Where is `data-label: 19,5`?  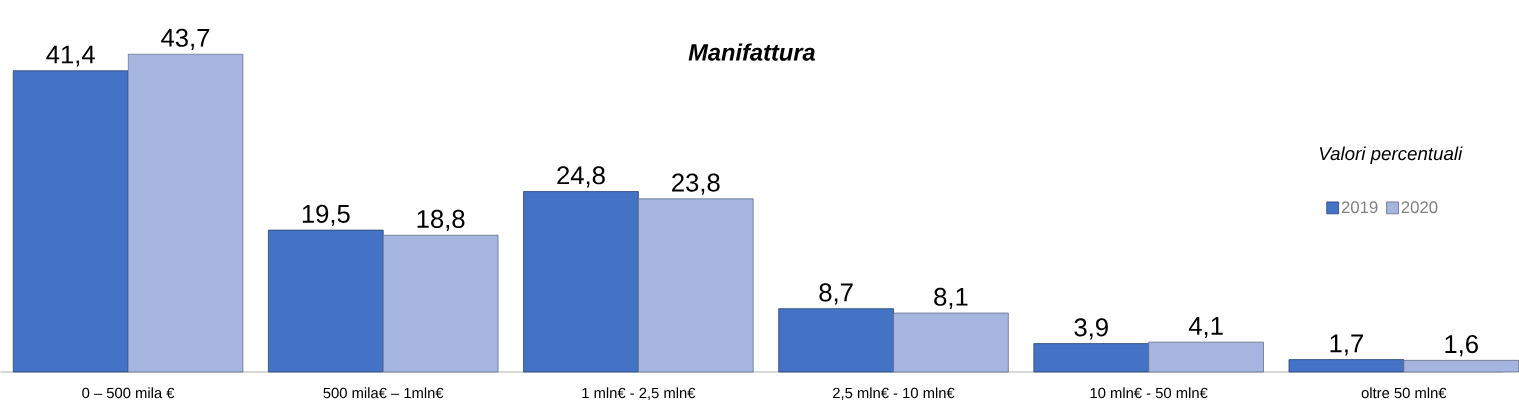 data-label: 19,5 is located at coordinates (326, 215).